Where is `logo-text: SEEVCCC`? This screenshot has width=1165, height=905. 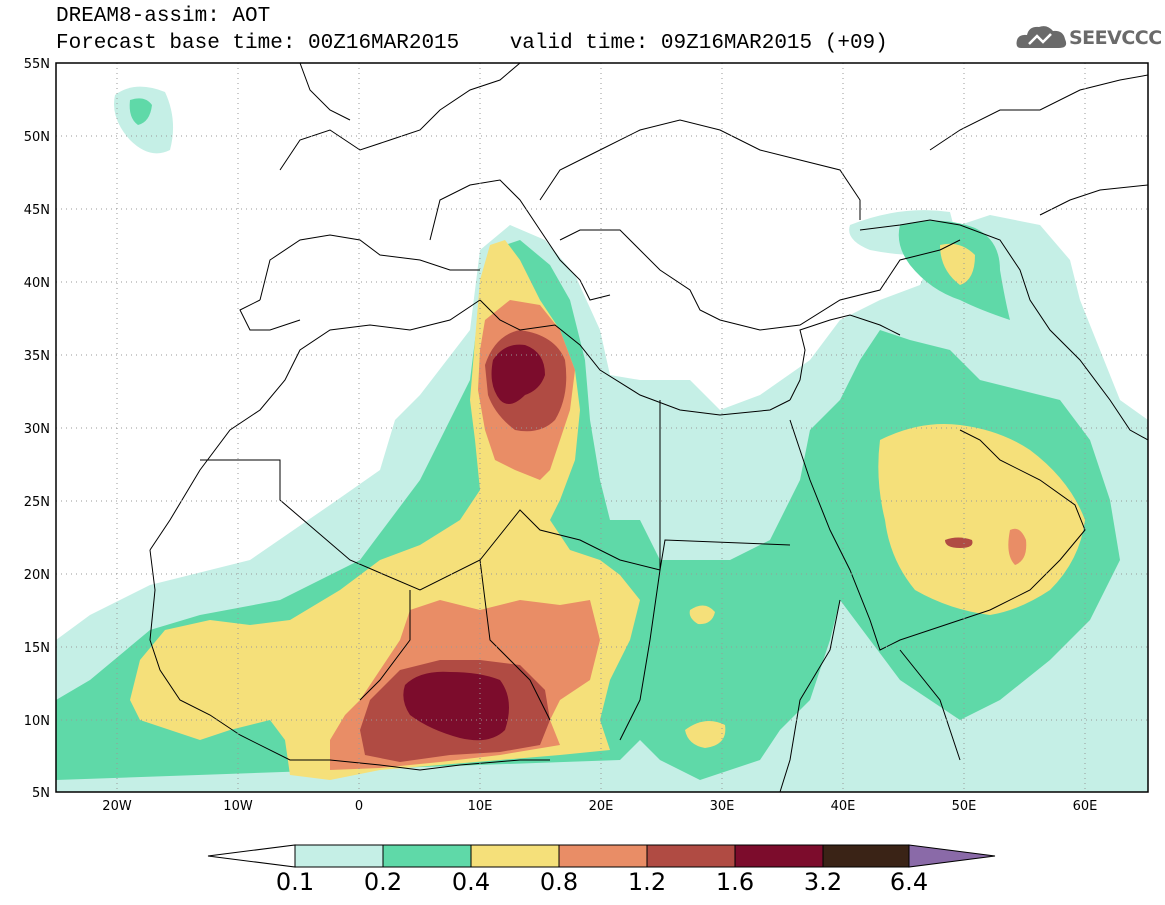 logo-text: SEEVCCC is located at coordinates (1115, 38).